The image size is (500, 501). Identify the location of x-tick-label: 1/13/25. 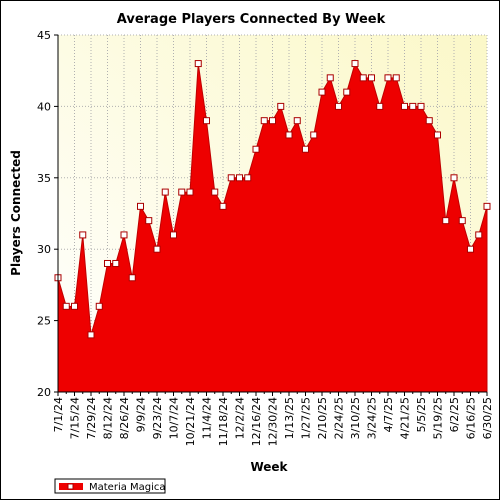
(289, 418).